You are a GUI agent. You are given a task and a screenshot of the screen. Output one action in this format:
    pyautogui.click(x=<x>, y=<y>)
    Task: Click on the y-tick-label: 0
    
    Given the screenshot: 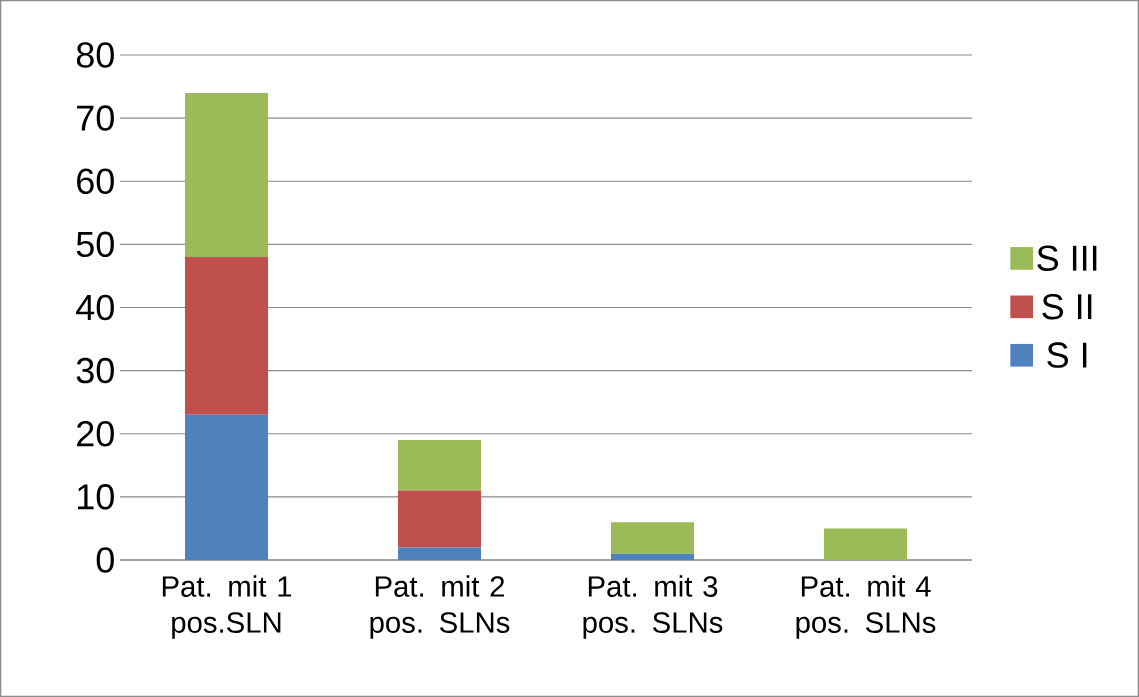 What is the action you would take?
    pyautogui.click(x=105, y=560)
    